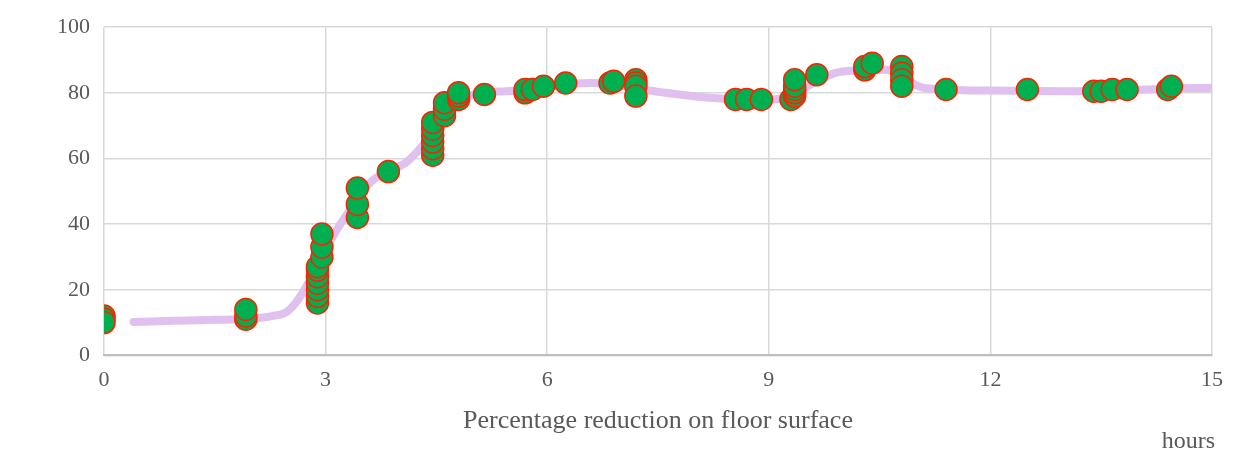 This screenshot has height=461, width=1235. What do you see at coordinates (79, 157) in the screenshot?
I see `y-tick-label: 60` at bounding box center [79, 157].